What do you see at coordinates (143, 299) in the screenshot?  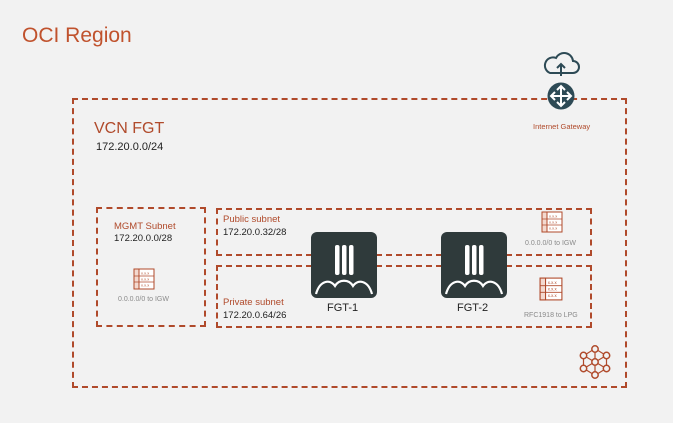 I see `mgmt-subnet-route: 0.0.0.0/0 to IGW` at bounding box center [143, 299].